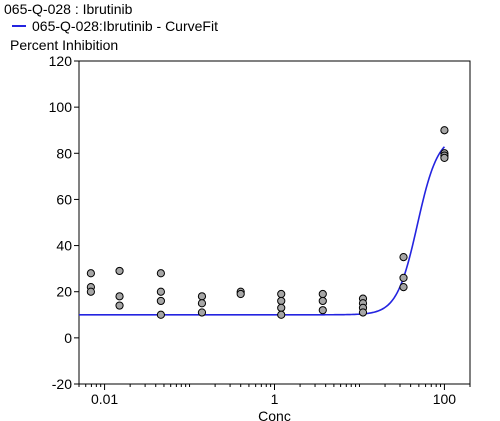  Describe the element at coordinates (61, 61) in the screenshot. I see `y-tick-label: 120` at that location.